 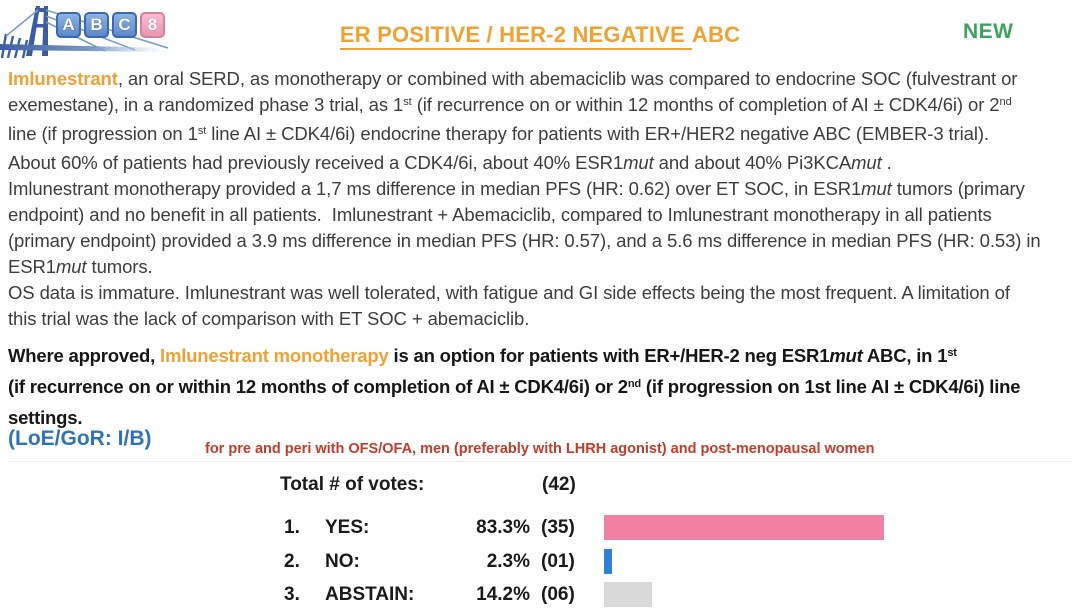 I want to click on text-segment: ESR1, so click(x=32, y=266).